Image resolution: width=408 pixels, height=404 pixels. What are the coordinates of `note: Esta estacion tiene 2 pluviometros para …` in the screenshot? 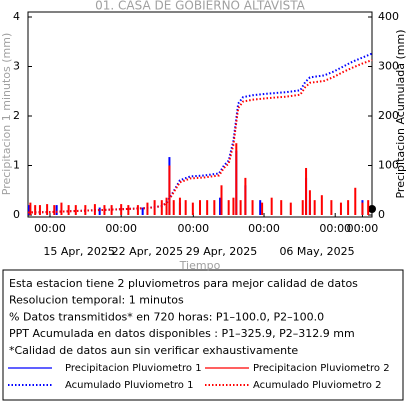 It's located at (183, 283).